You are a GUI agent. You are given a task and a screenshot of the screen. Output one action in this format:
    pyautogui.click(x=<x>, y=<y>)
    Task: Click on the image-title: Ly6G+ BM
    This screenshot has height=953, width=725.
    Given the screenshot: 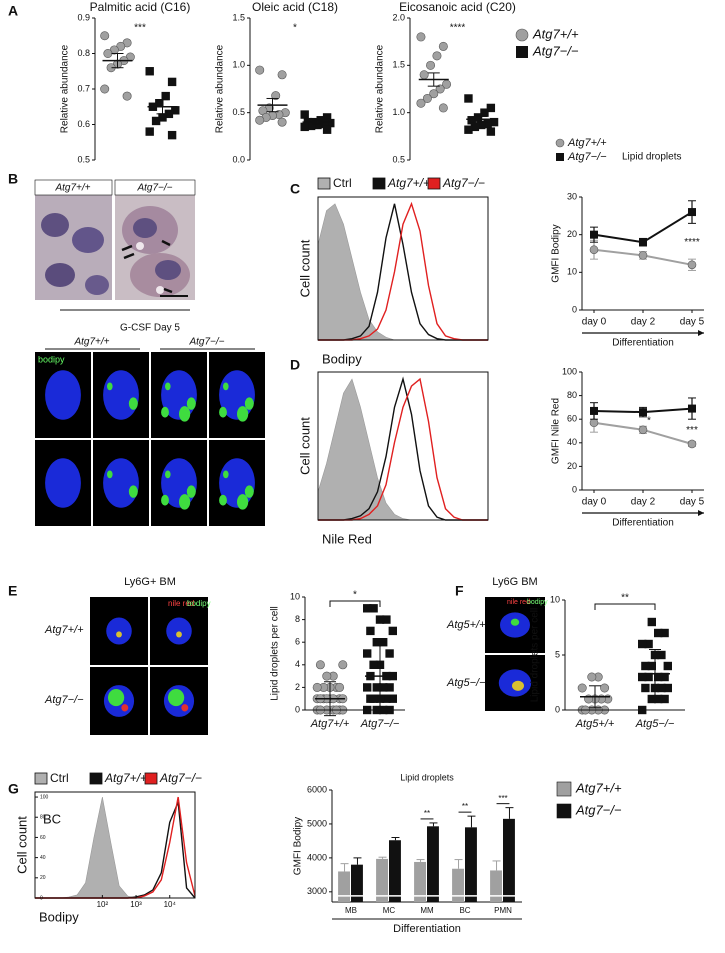 What is the action you would take?
    pyautogui.click(x=150, y=582)
    